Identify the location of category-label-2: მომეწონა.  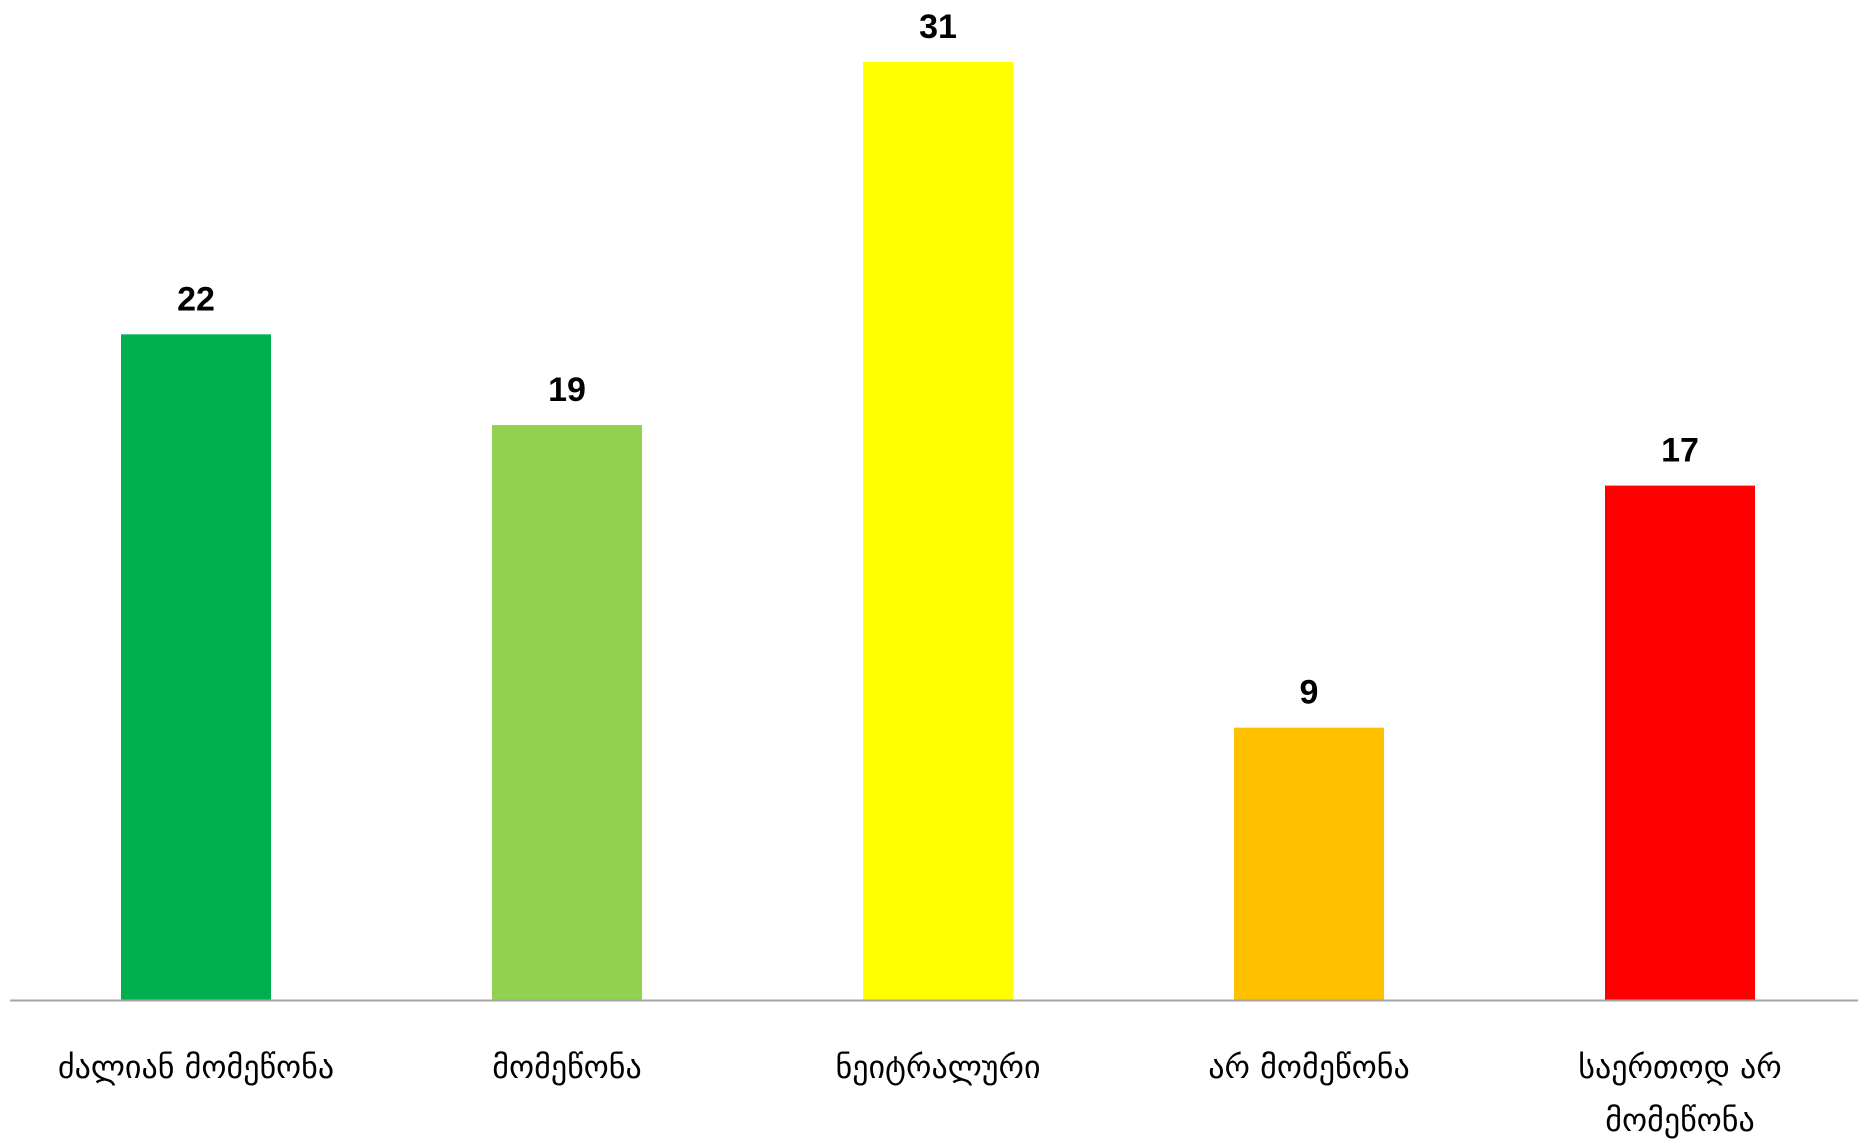
(567, 1067).